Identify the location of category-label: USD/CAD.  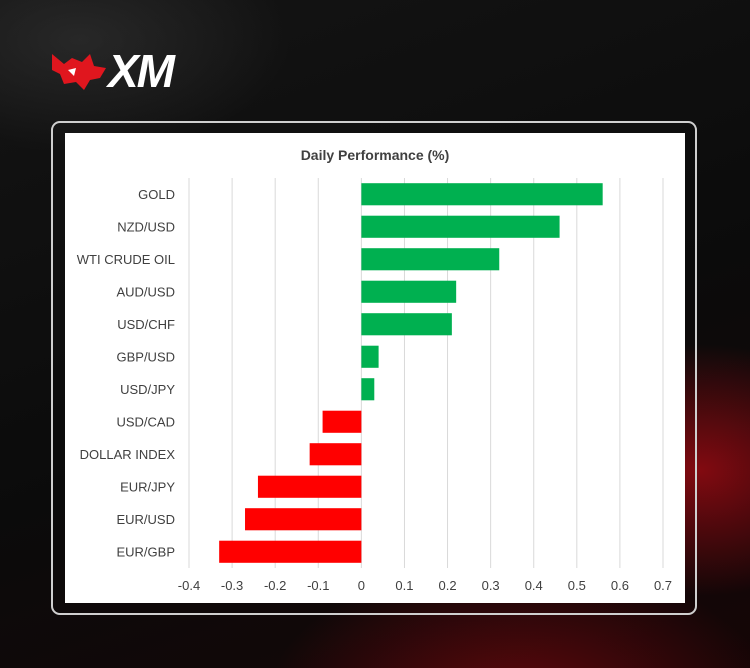
(145, 421).